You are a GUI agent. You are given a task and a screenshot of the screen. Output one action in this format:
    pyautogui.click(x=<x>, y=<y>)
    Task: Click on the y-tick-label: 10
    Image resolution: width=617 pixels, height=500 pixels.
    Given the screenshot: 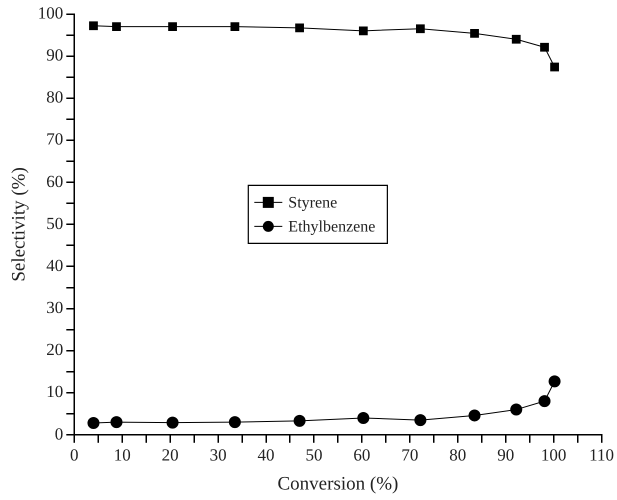 What is the action you would take?
    pyautogui.click(x=55, y=392)
    